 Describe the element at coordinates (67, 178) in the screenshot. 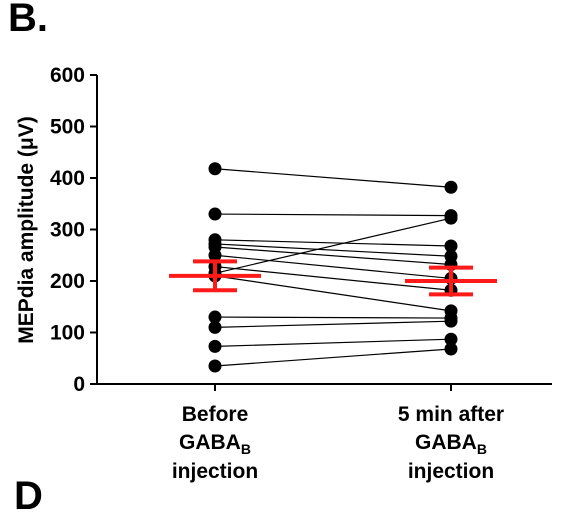

I see `y-tick-label: 400` at that location.